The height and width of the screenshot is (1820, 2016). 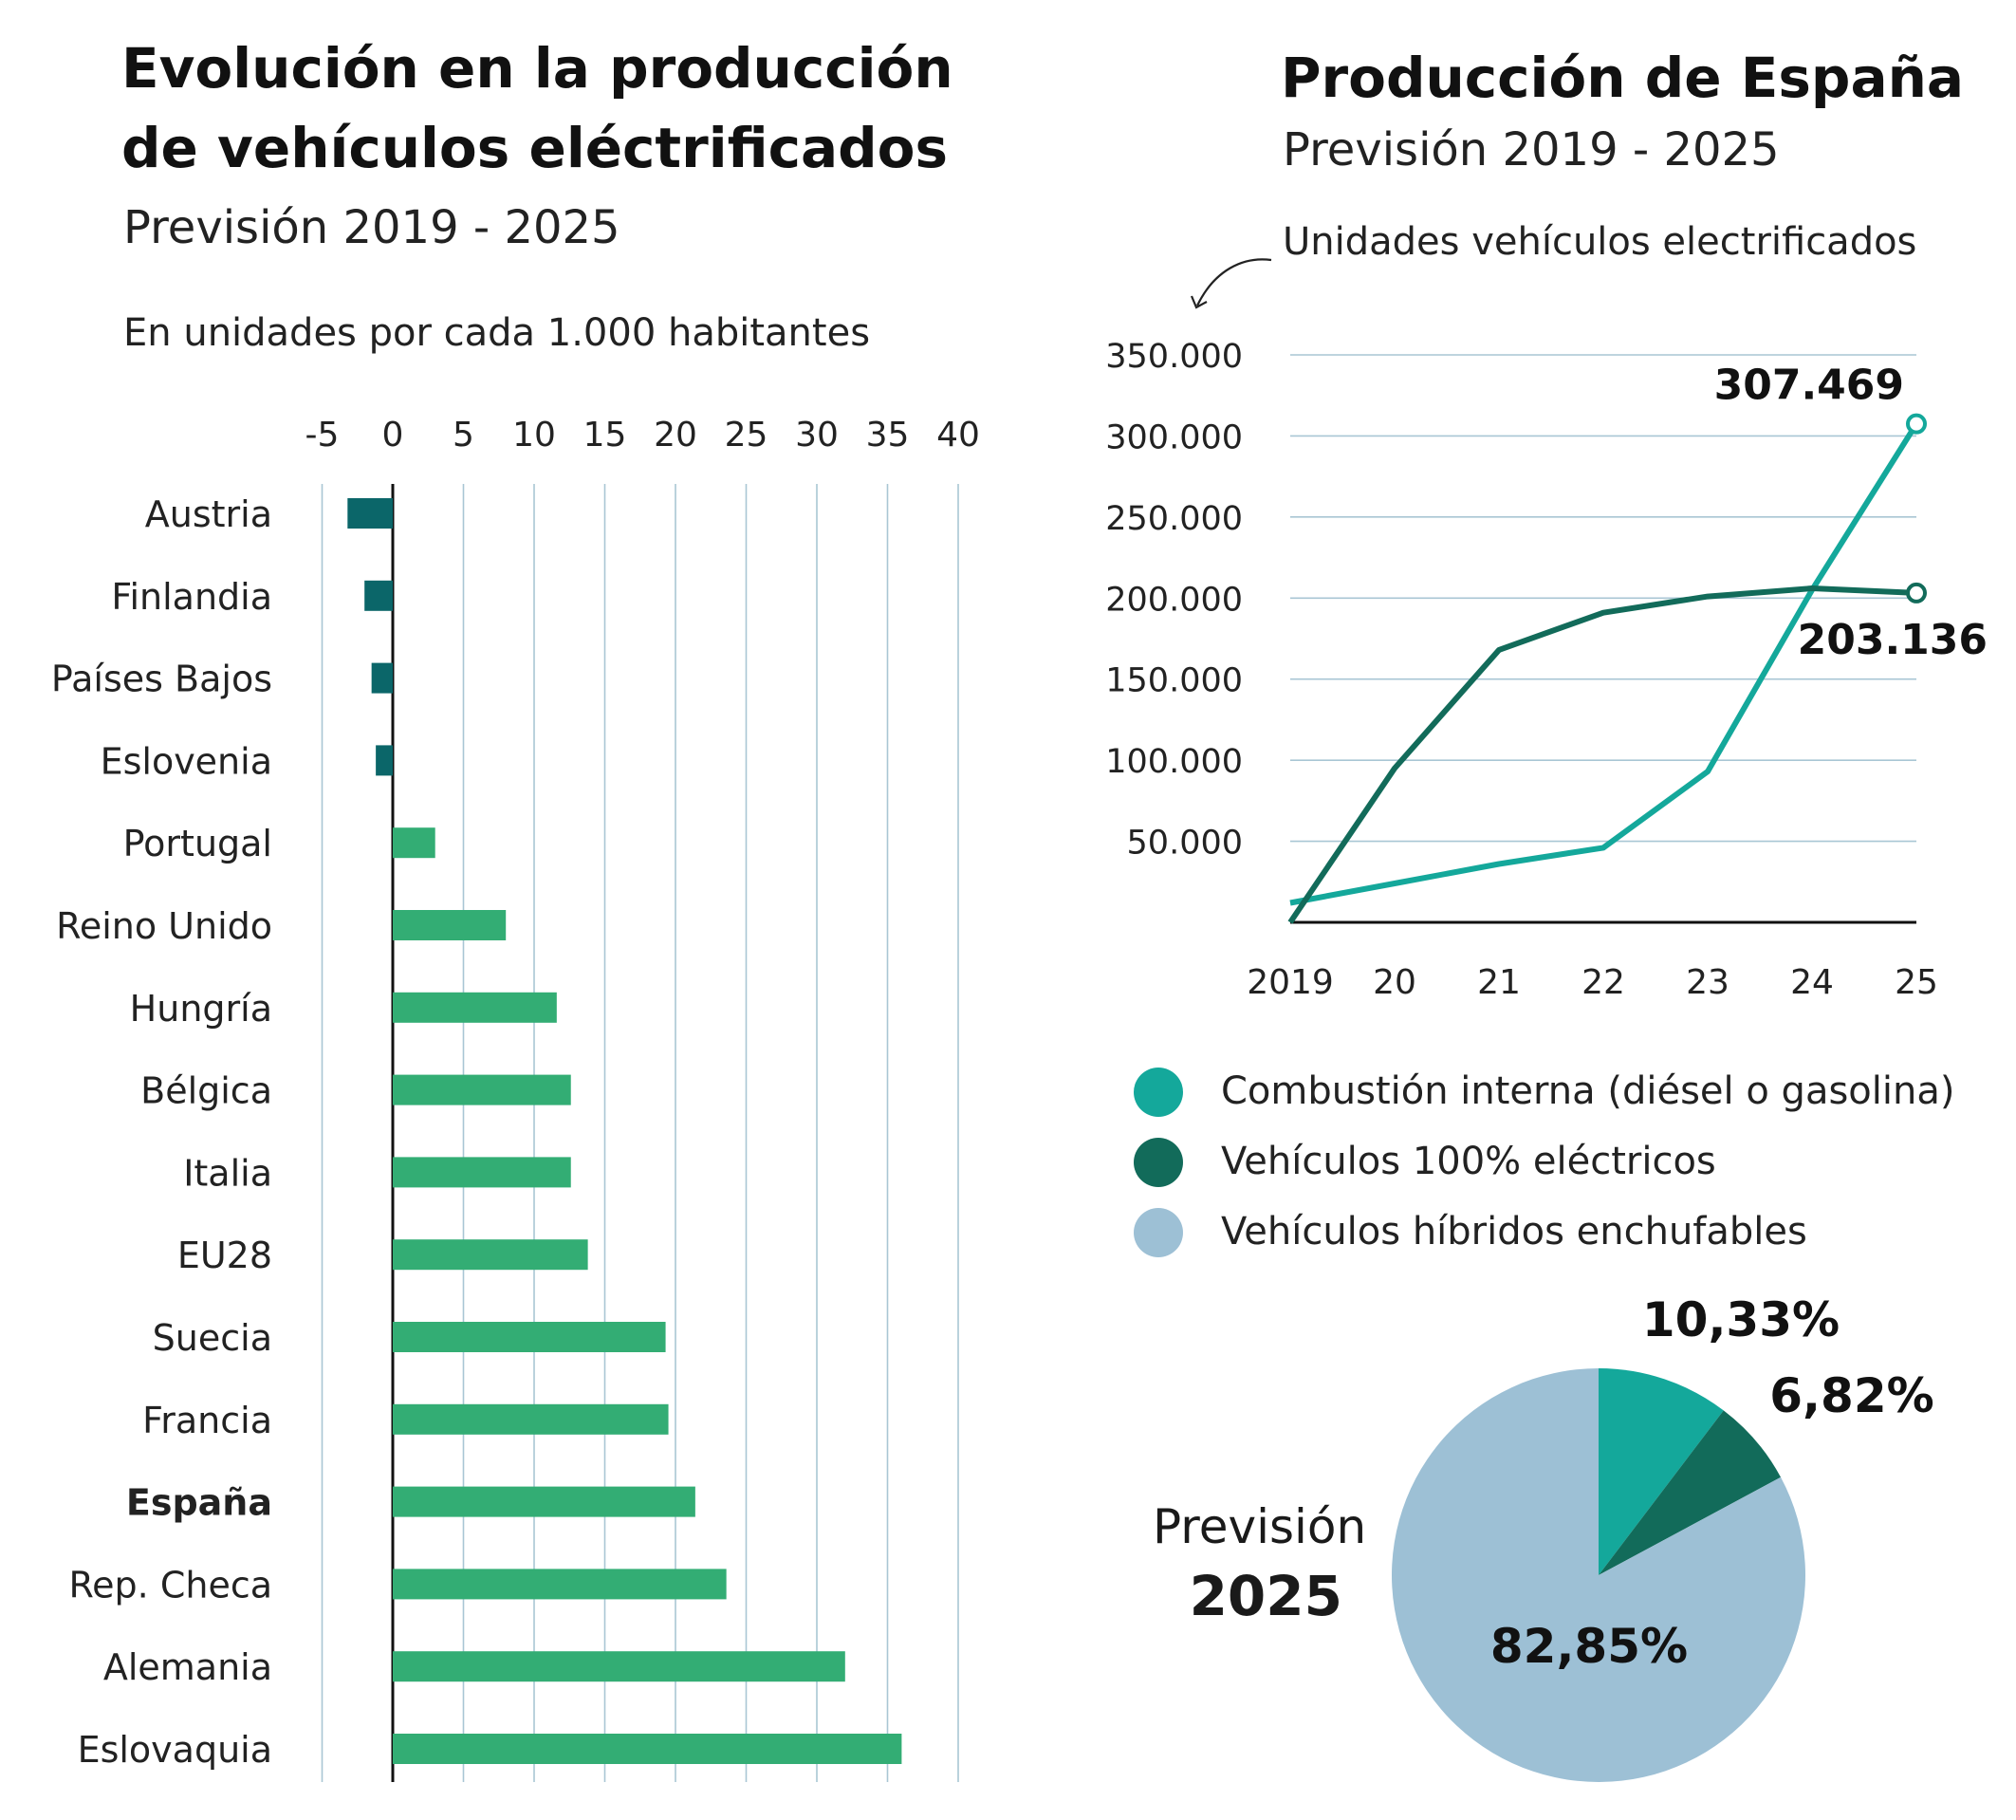 What do you see at coordinates (227, 1173) in the screenshot?
I see `bar-category-label: Italia` at bounding box center [227, 1173].